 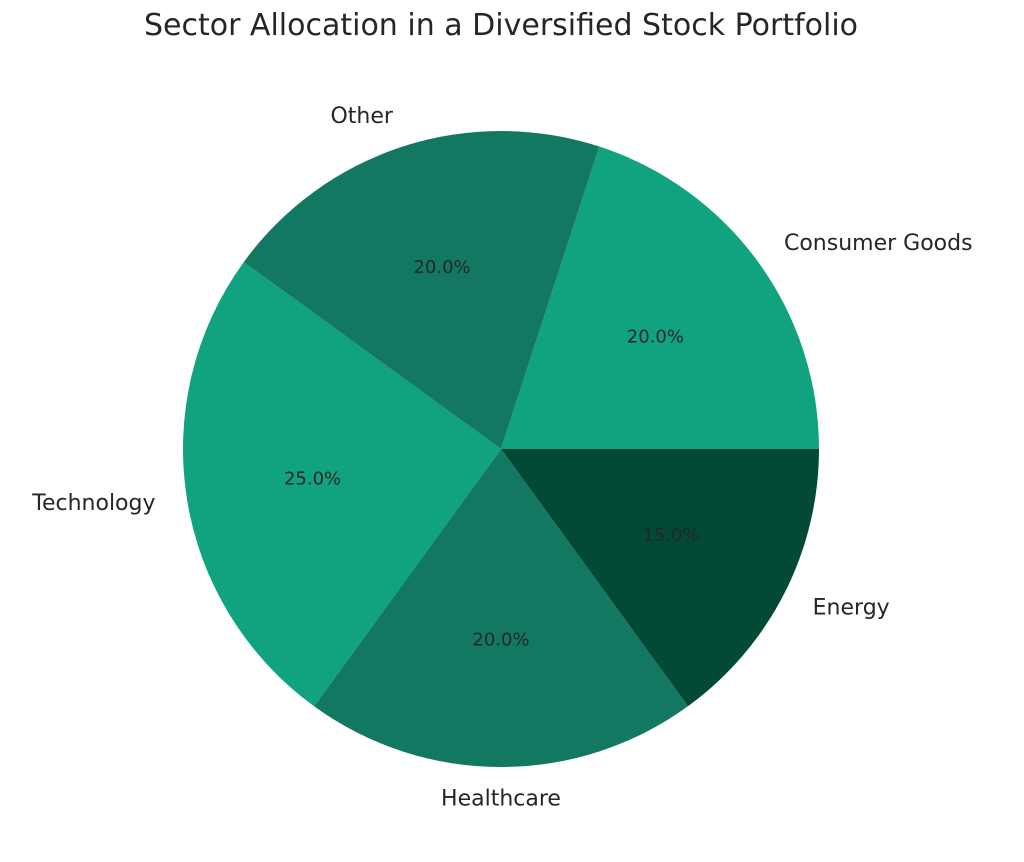 What do you see at coordinates (501, 798) in the screenshot?
I see `slice-label-healthcare: Healthcare` at bounding box center [501, 798].